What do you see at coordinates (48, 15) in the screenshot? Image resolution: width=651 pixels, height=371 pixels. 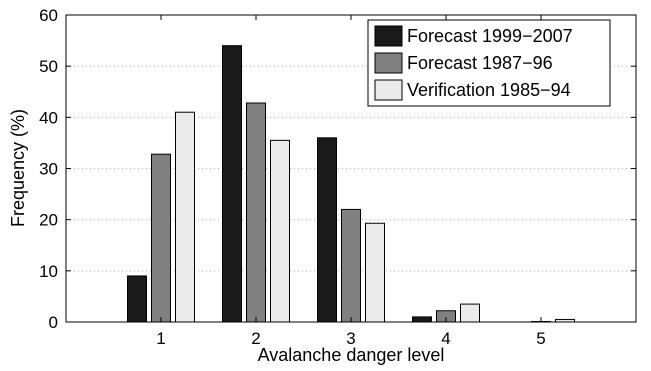 I see `y-tick-label-60: 60` at bounding box center [48, 15].